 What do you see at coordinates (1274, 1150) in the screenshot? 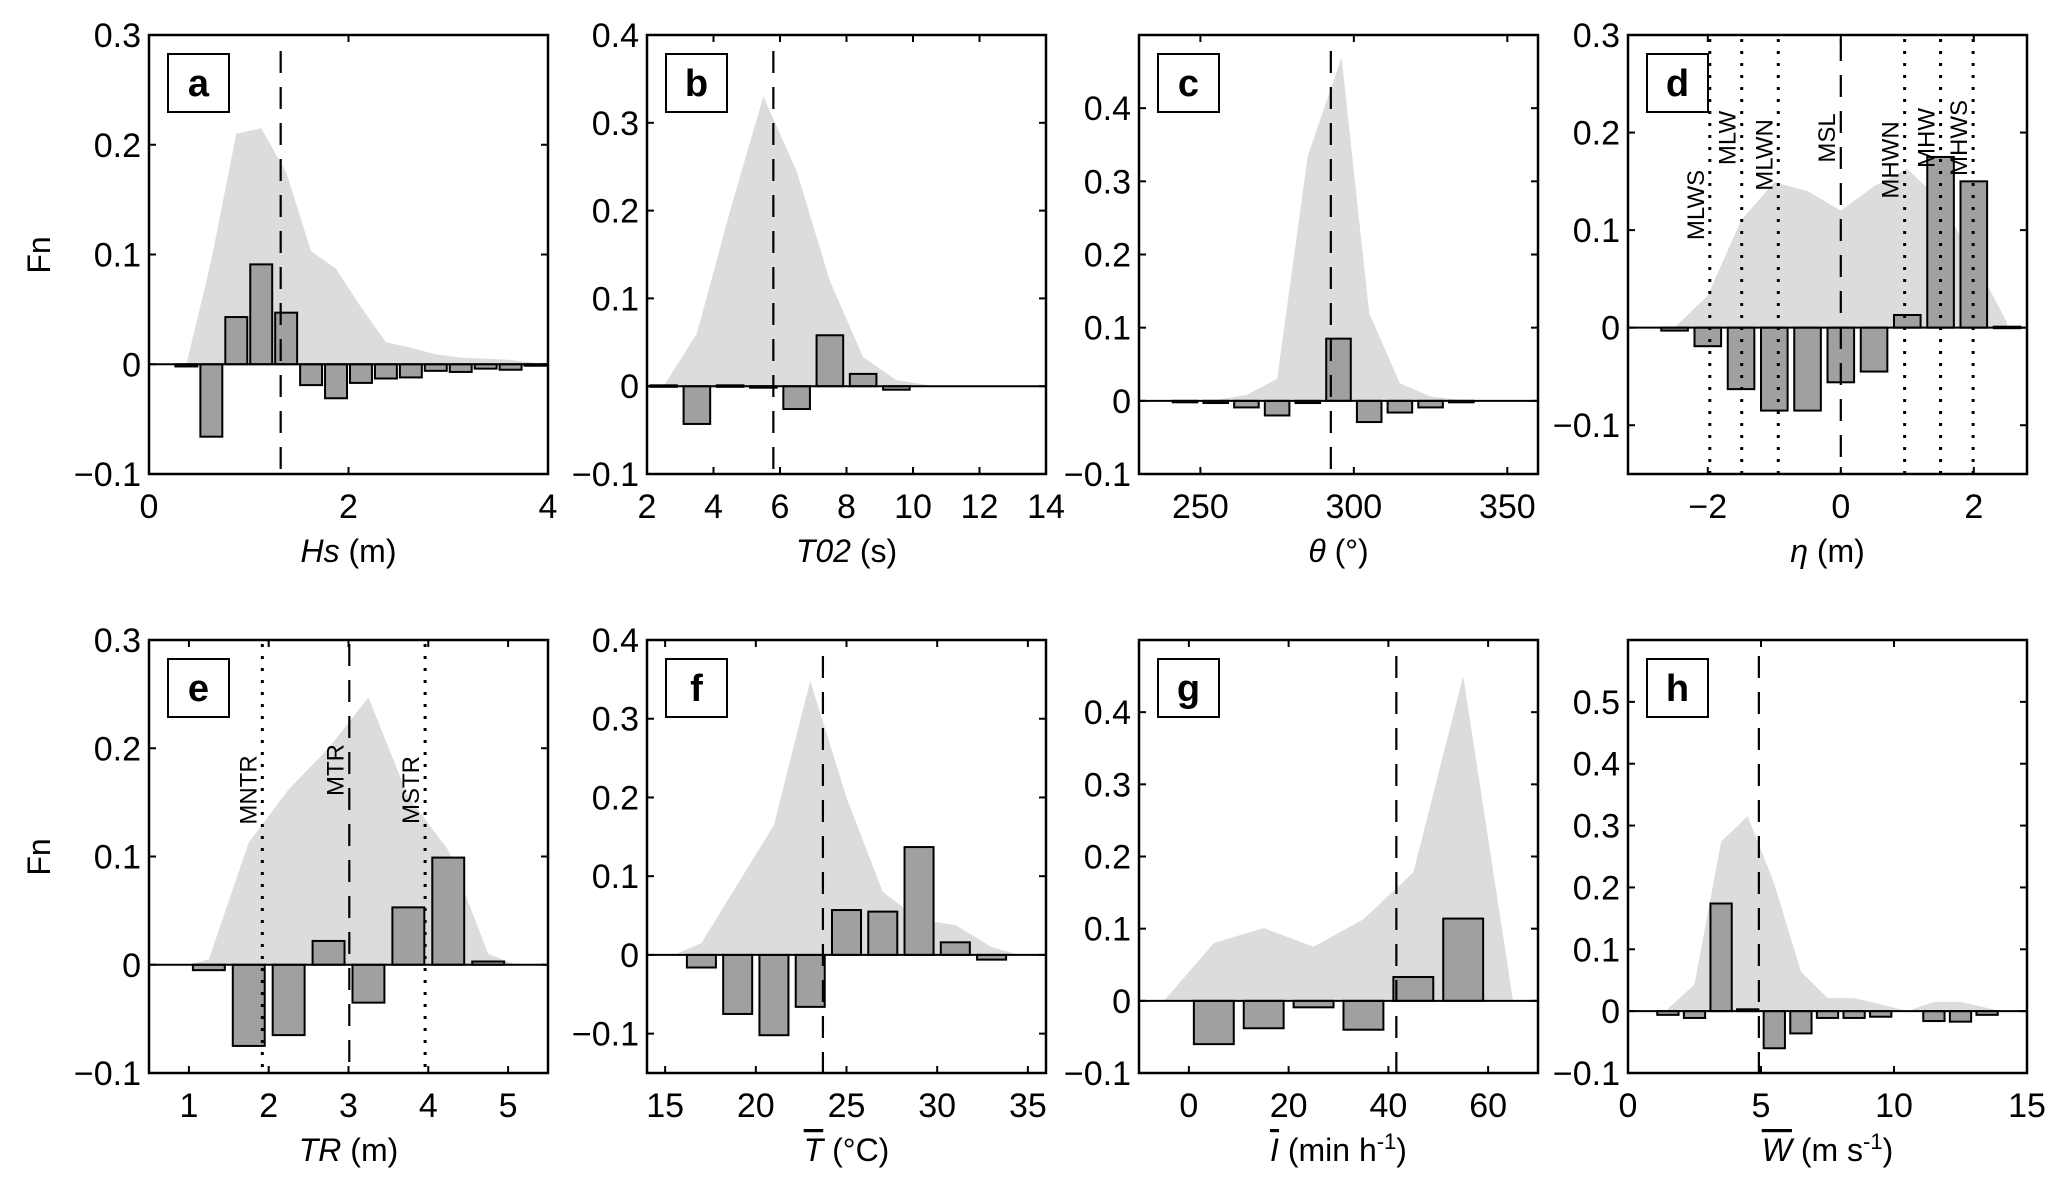
I see `x-axis-variable: I` at bounding box center [1274, 1150].